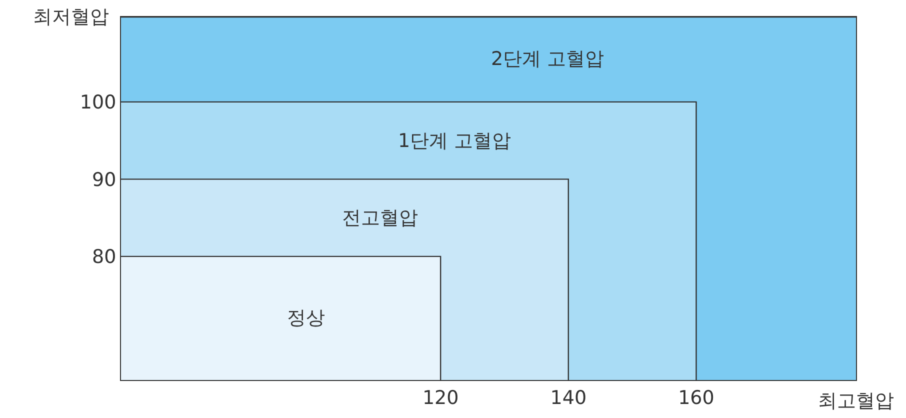  What do you see at coordinates (455, 141) in the screenshot?
I see `series-label: 1단계 고혈압` at bounding box center [455, 141].